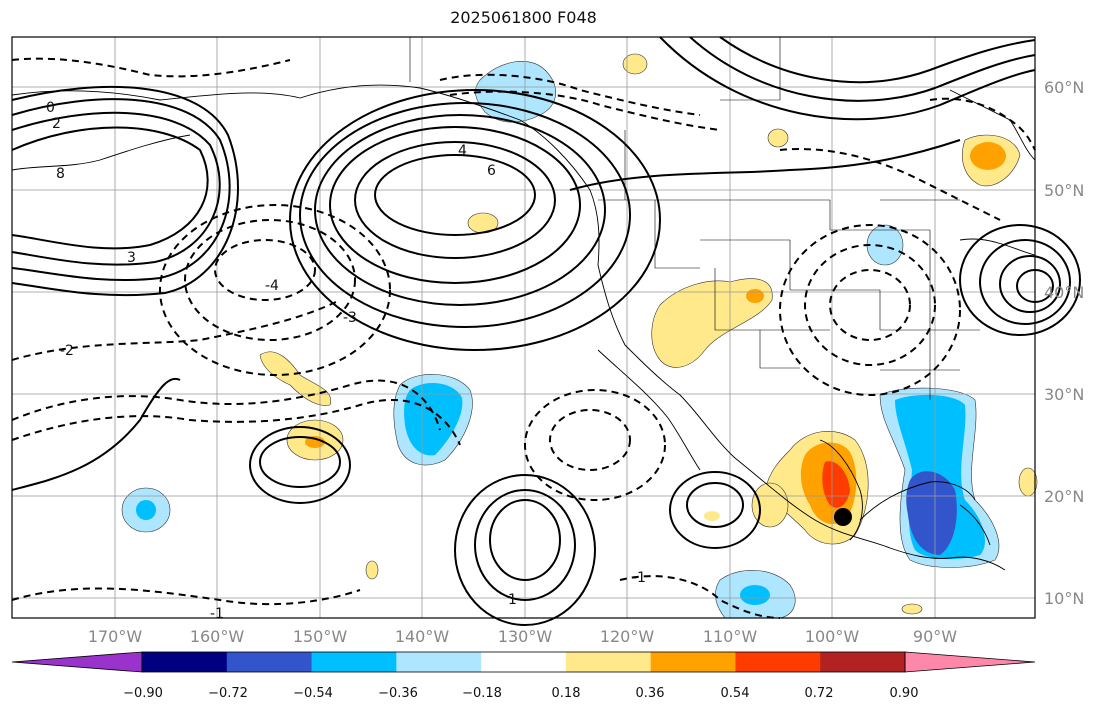  What do you see at coordinates (77, 662) in the screenshot?
I see `colorbar-extension-low` at bounding box center [77, 662].